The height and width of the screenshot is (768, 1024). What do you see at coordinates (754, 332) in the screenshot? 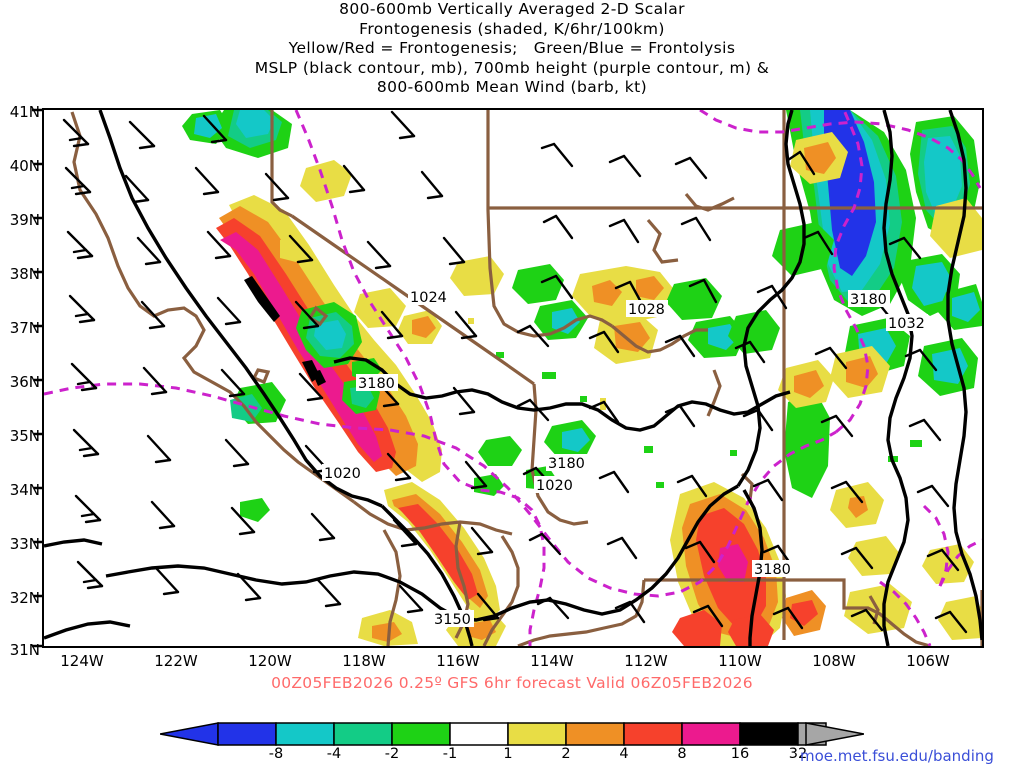
I see `shading-green-co-w2` at bounding box center [754, 332].